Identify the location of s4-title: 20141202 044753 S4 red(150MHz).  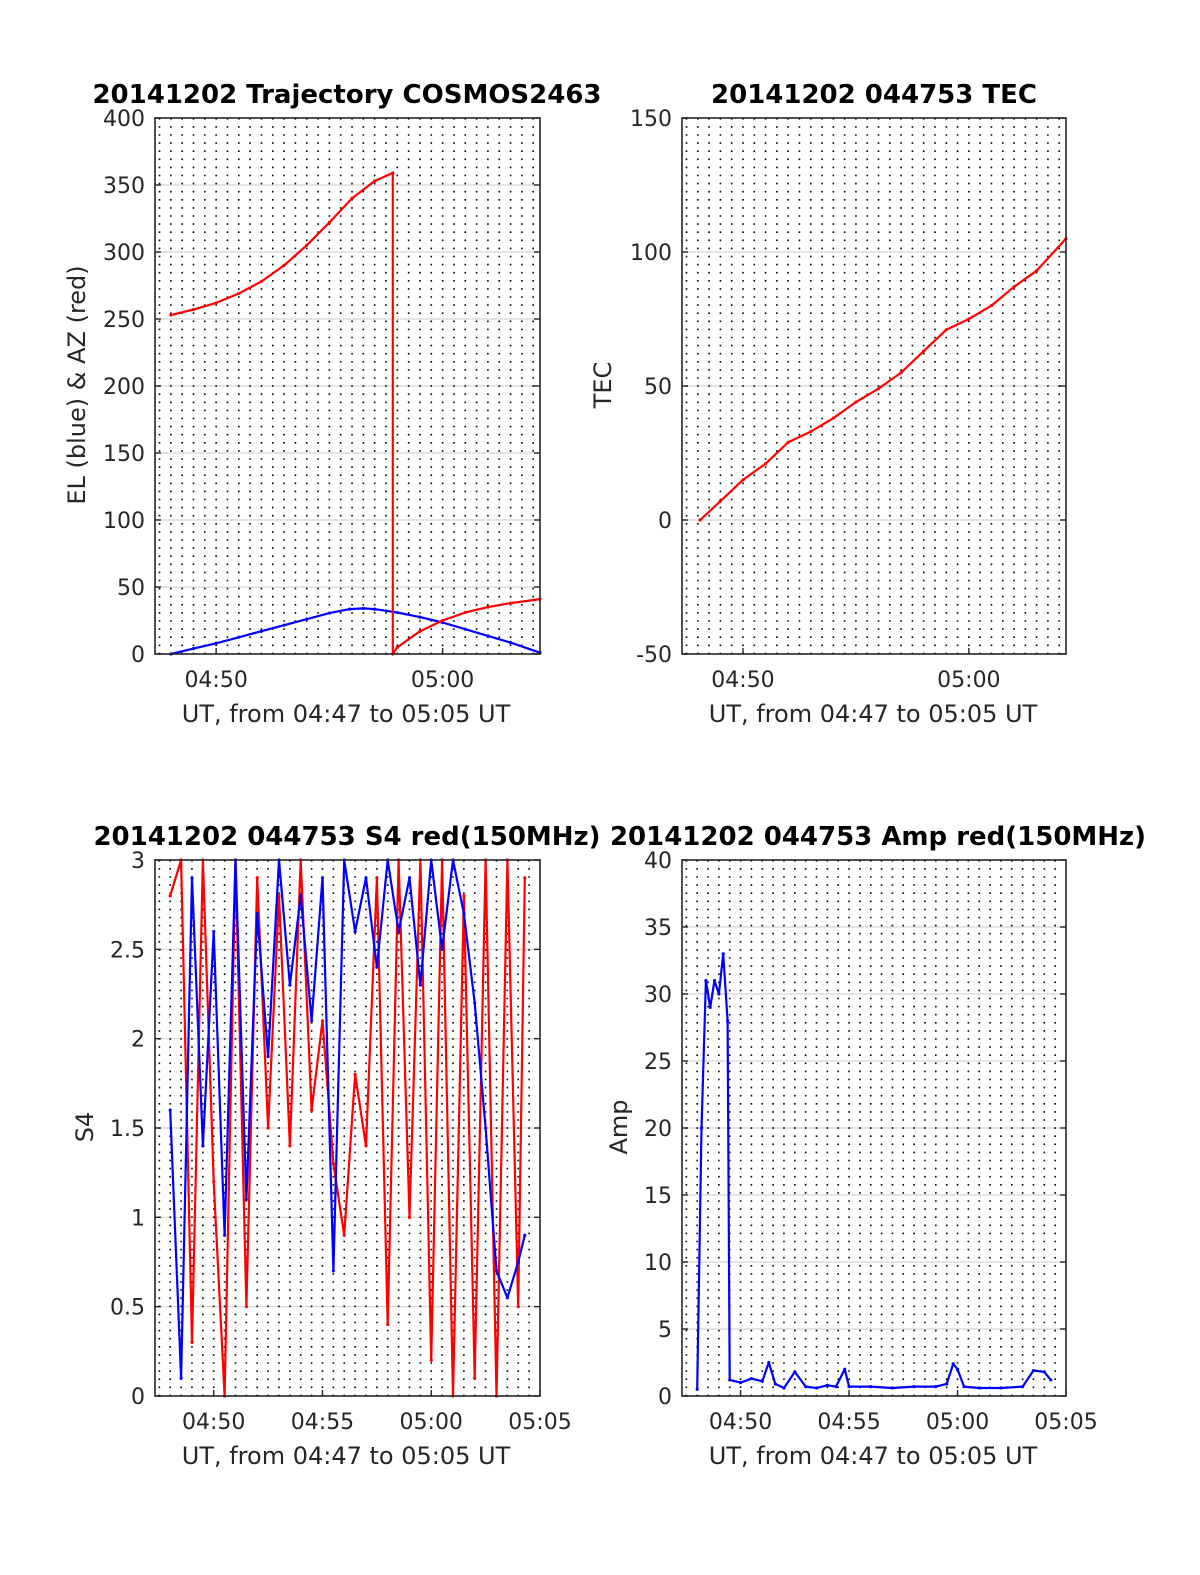
(346, 837).